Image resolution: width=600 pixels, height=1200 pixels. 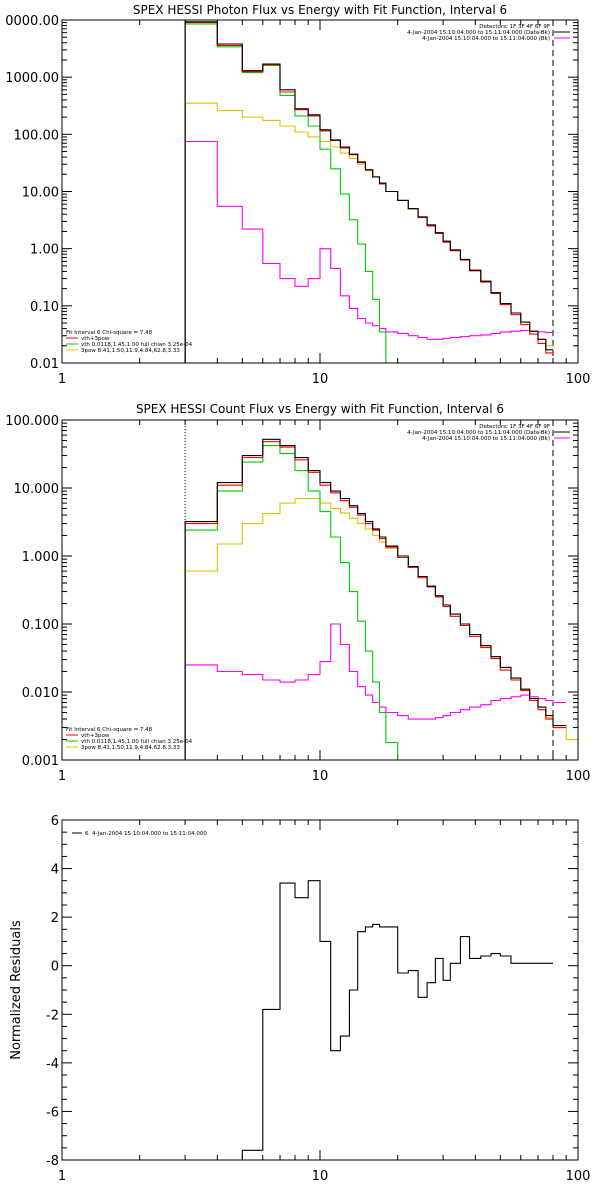 I want to click on y-tick-label: 10.00, so click(x=40, y=193).